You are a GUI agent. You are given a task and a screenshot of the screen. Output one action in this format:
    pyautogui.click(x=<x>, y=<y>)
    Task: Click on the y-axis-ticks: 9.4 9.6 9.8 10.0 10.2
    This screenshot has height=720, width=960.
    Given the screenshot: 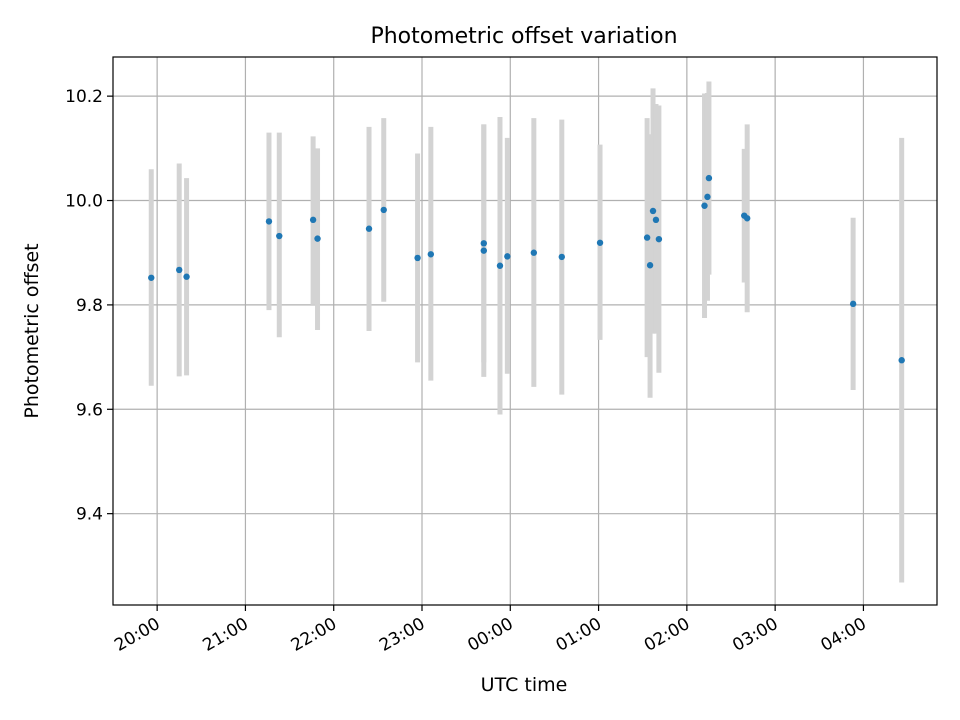 What is the action you would take?
    pyautogui.click(x=89, y=306)
    